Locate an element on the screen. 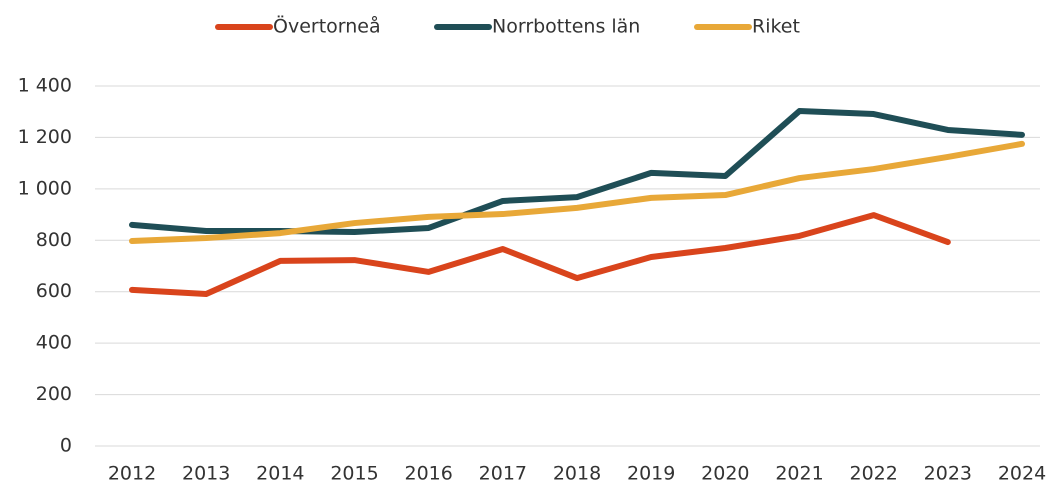 This screenshot has width=1046, height=490. y-tick-label: 800 is located at coordinates (54, 240).